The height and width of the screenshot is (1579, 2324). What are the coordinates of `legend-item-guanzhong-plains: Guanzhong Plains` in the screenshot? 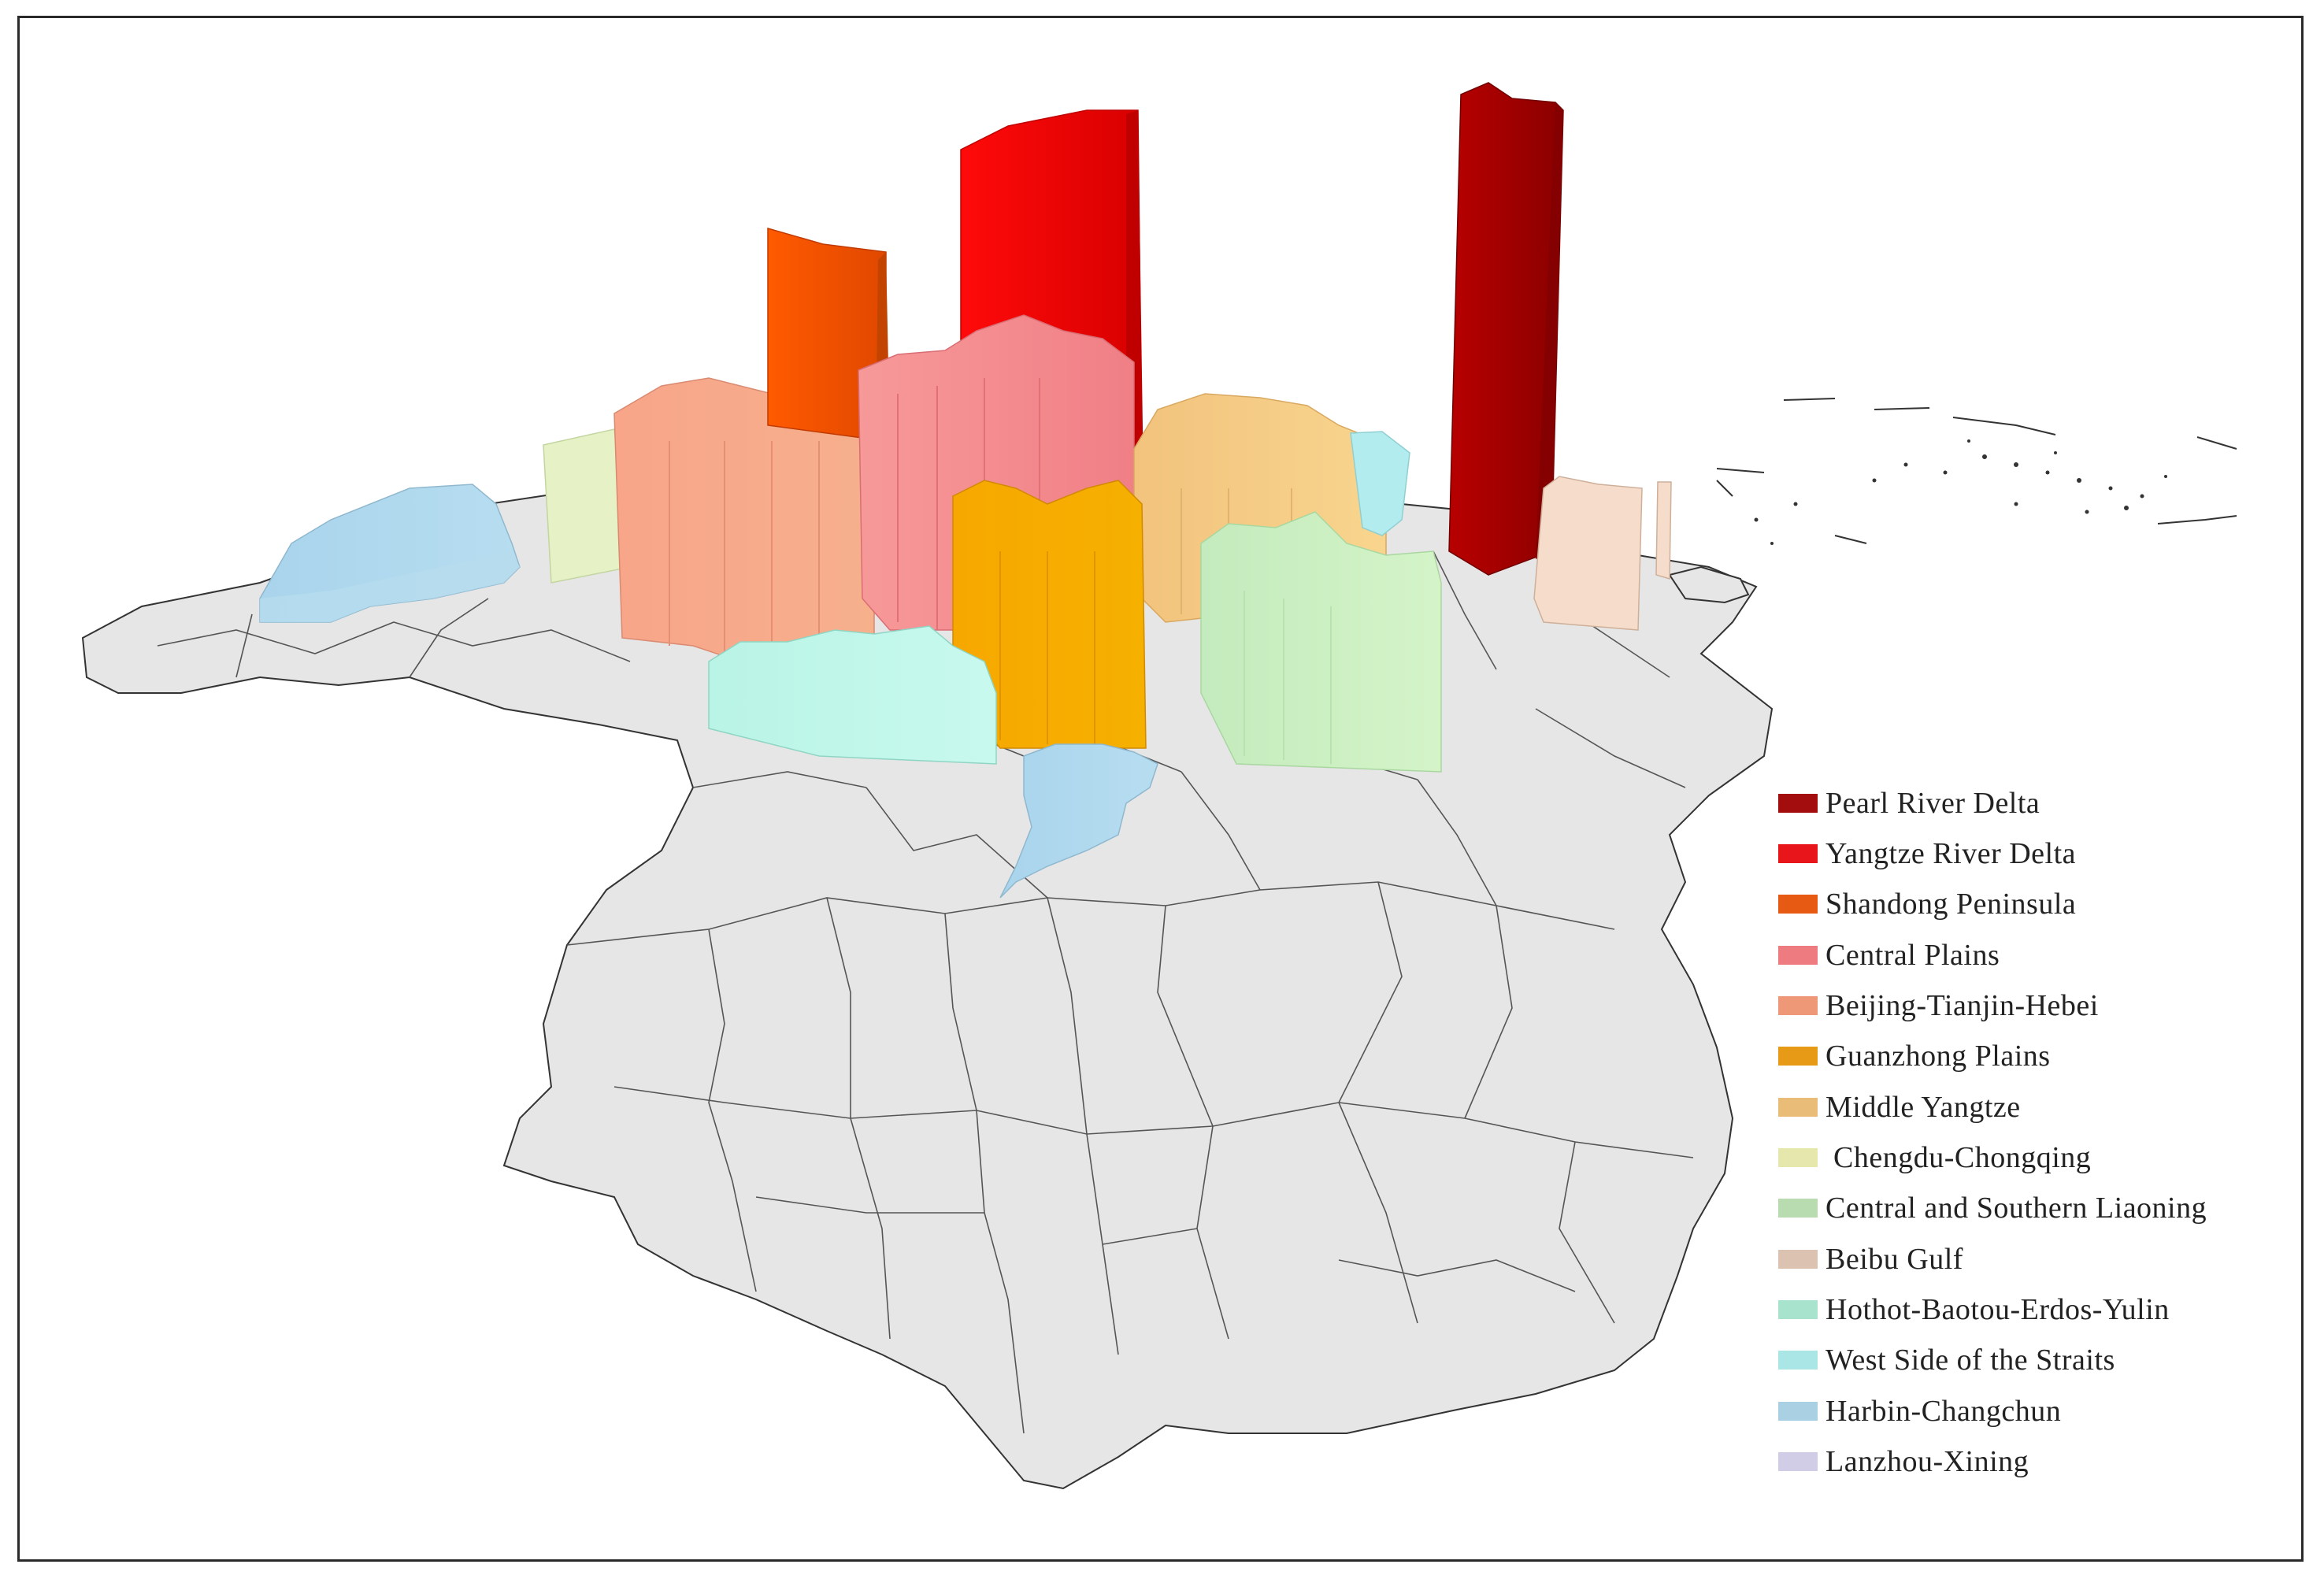 It's located at (1914, 1056).